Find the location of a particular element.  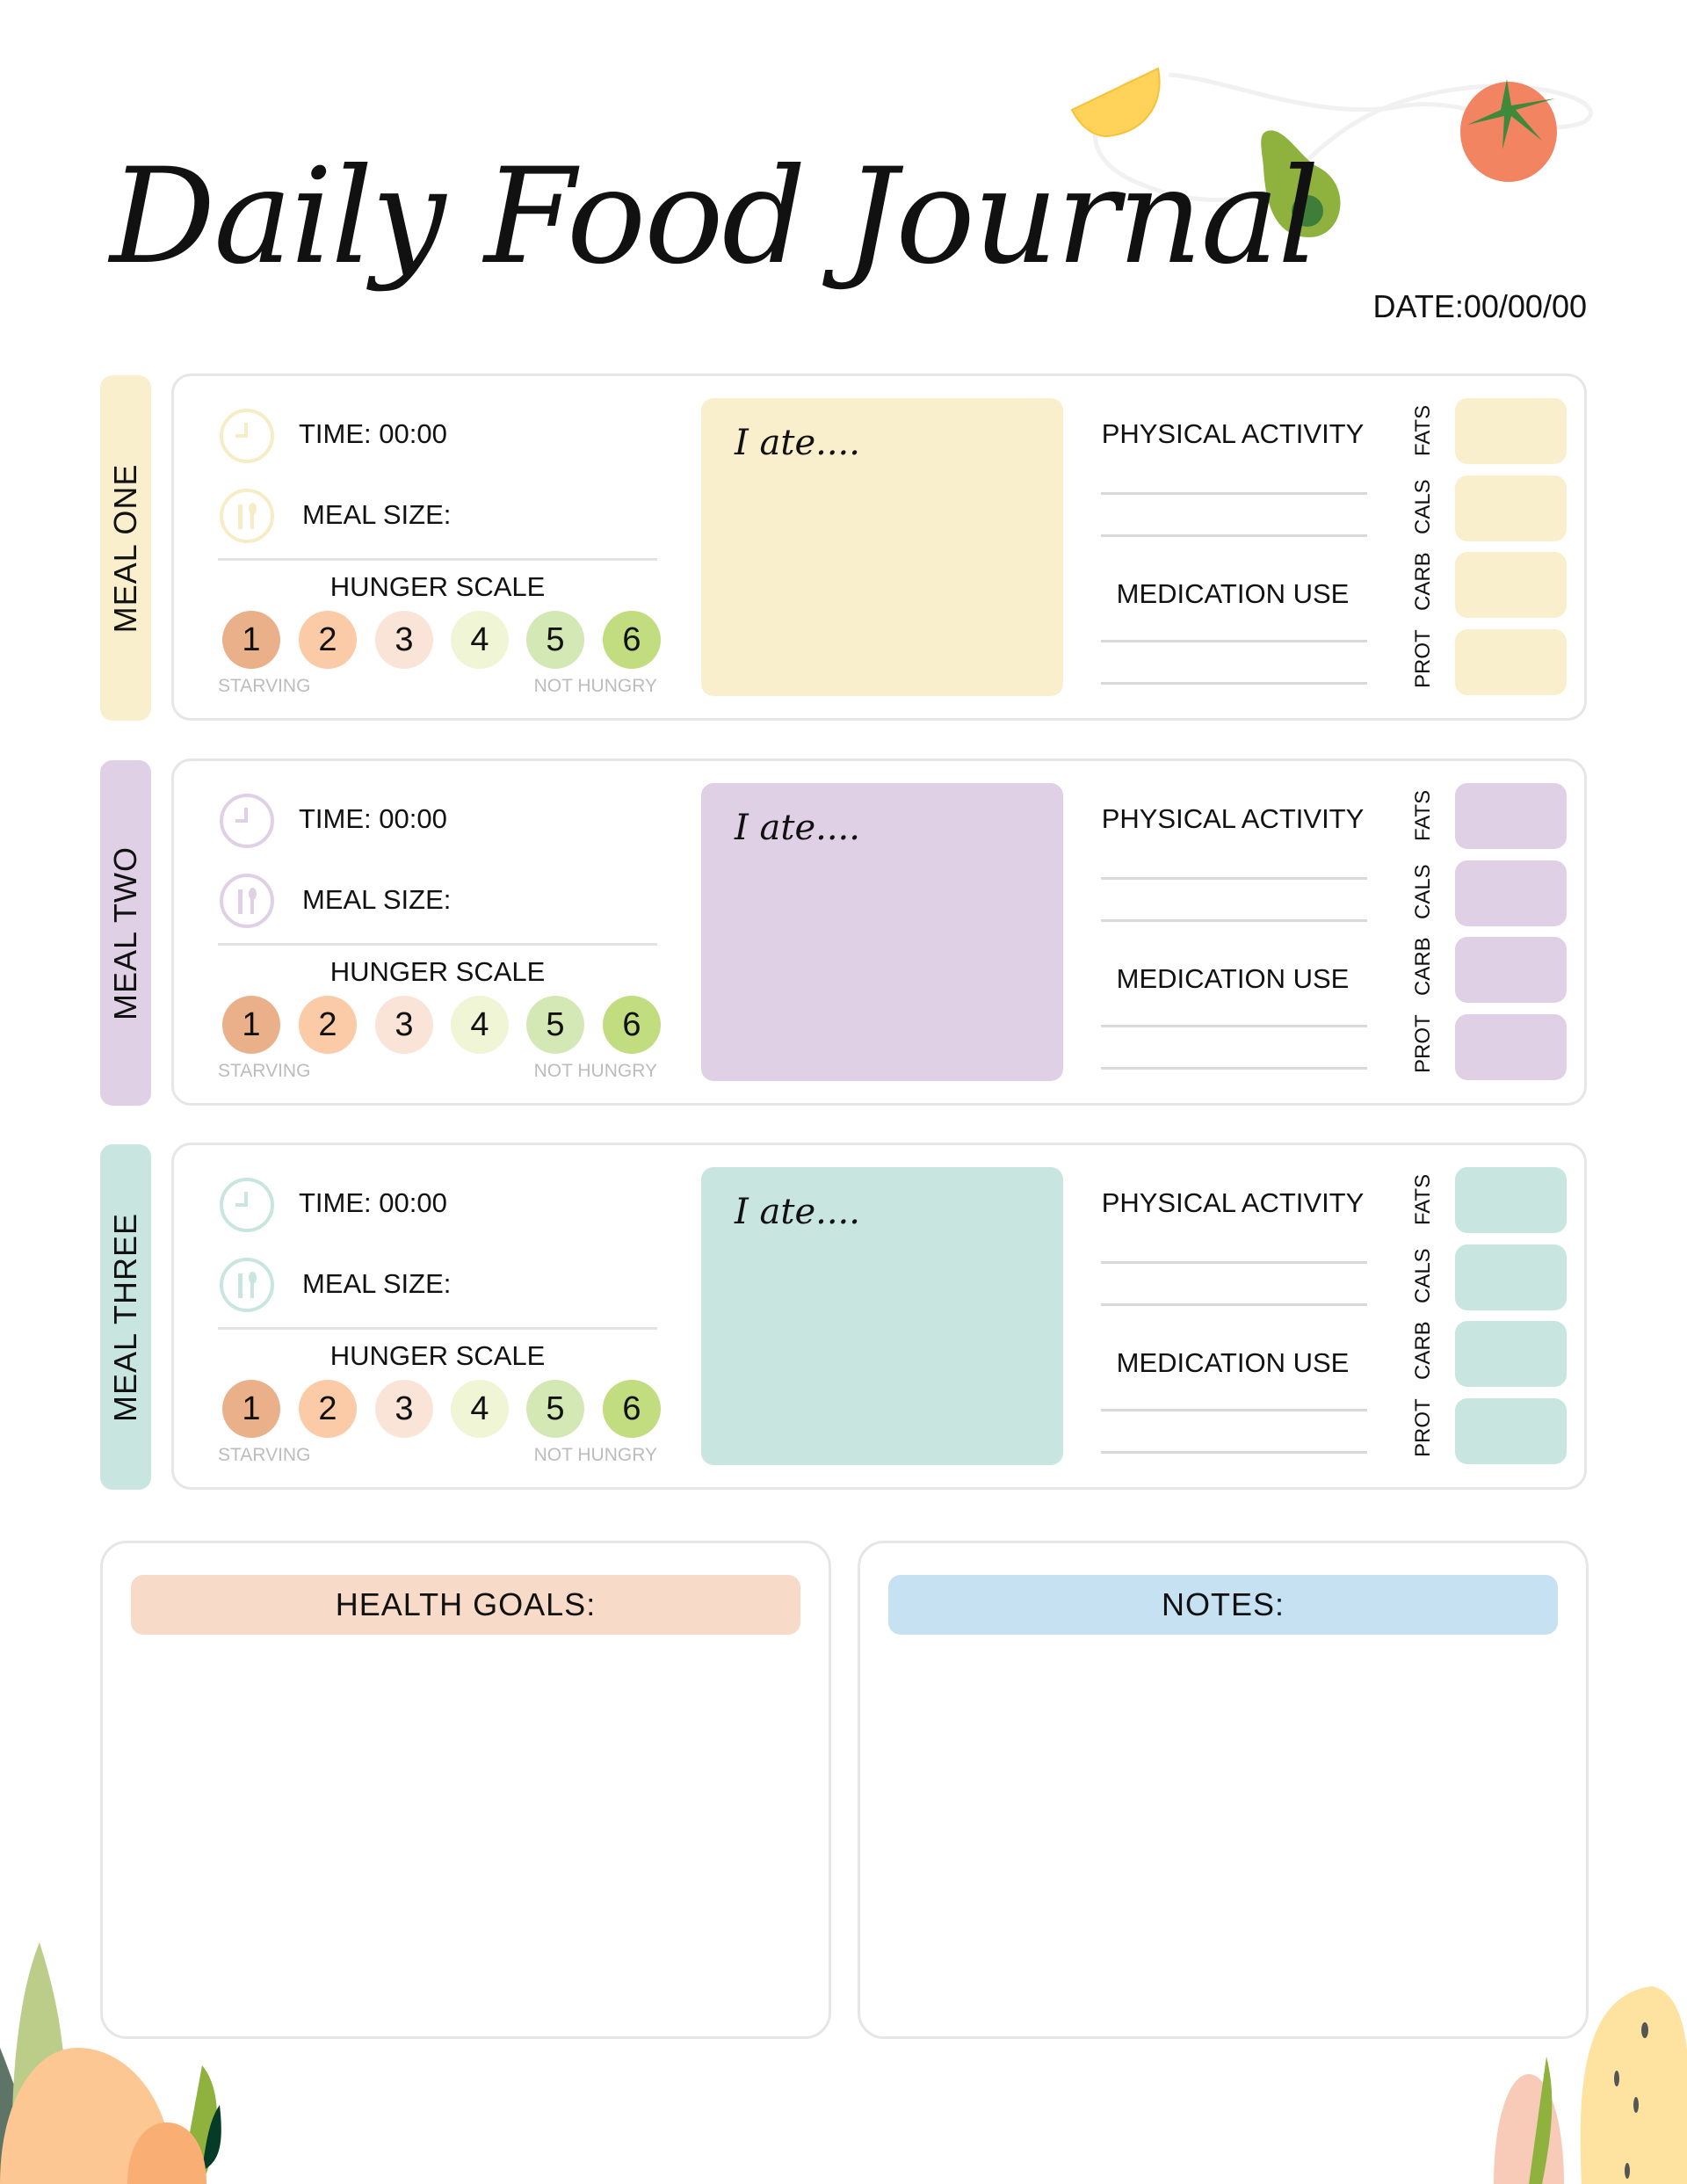

tomato-leaves-icon is located at coordinates (1511, 114).